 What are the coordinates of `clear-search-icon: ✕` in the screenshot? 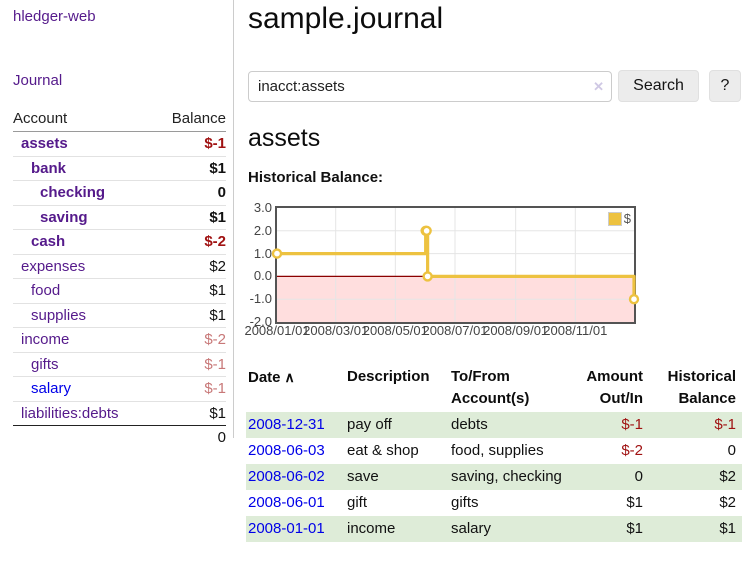 It's located at (598, 86).